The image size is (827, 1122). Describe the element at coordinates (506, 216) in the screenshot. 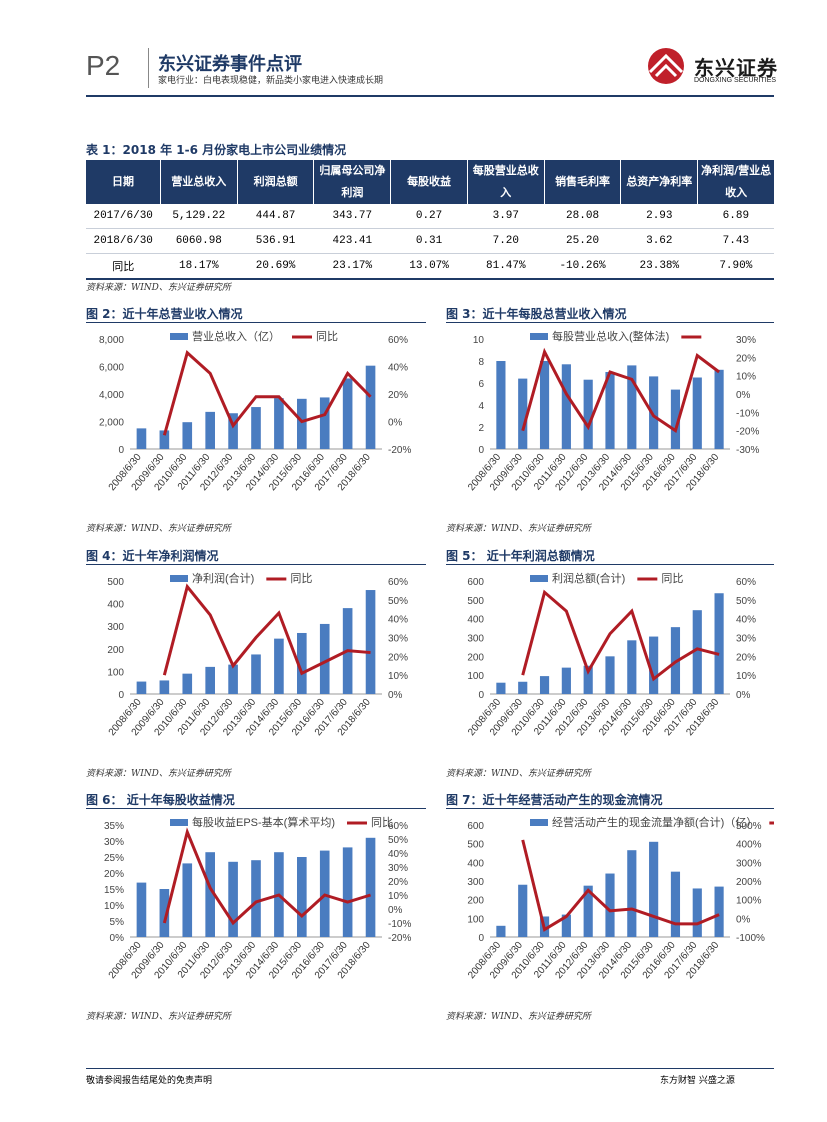

I see `table-cell: 3.97` at that location.